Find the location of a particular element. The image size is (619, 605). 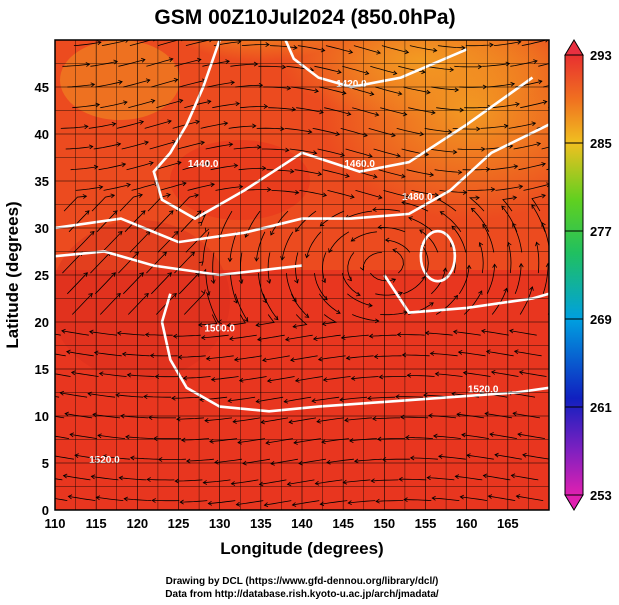

y-axis-ticks: 0 5 10 15 20 25 30 35 40 45 is located at coordinates (42, 299).